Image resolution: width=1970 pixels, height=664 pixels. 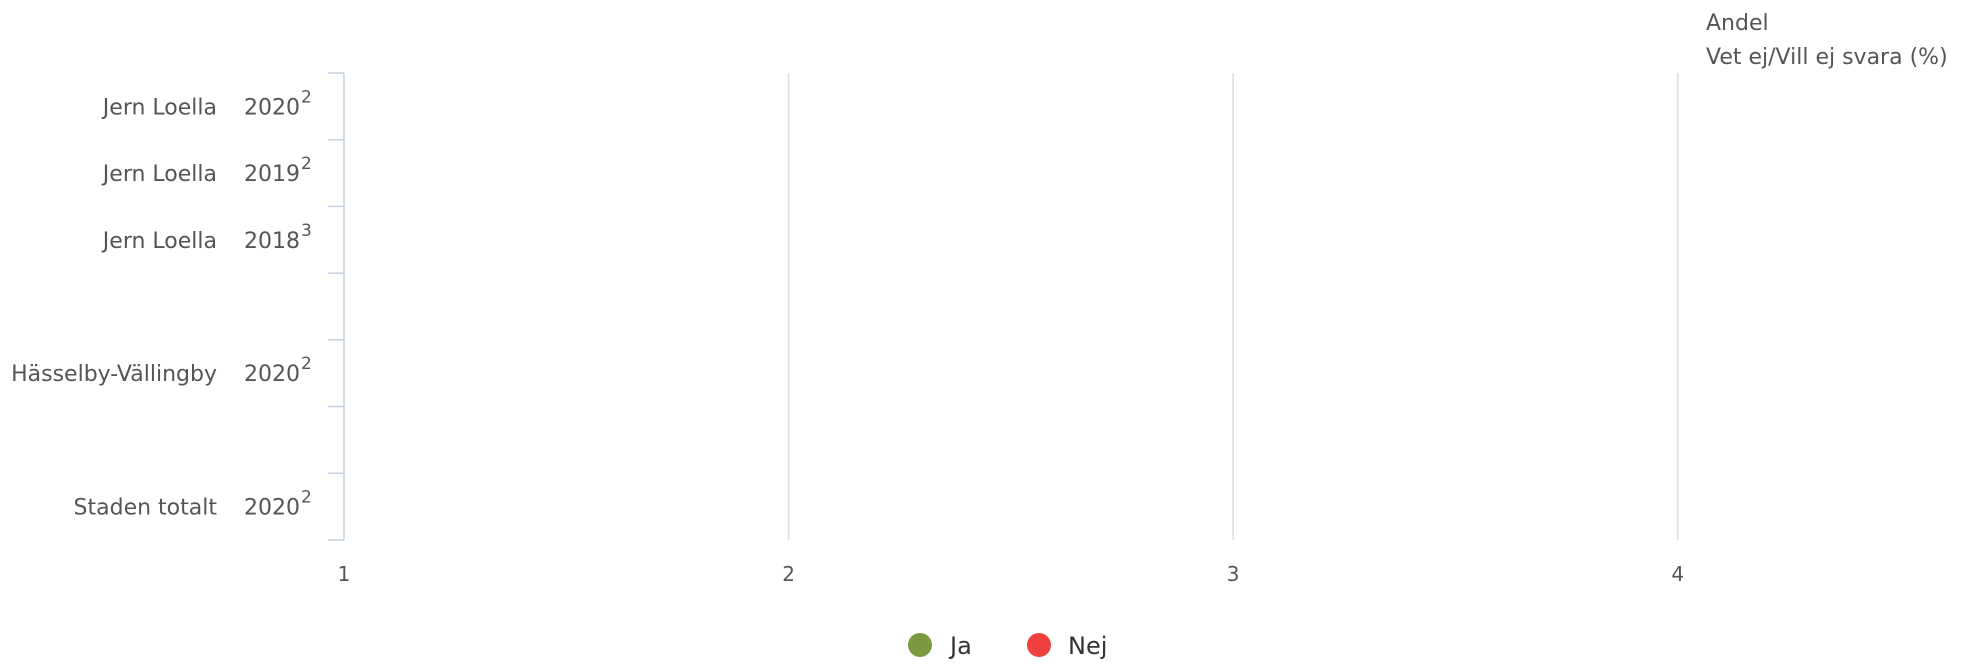 I want to click on x-tick-label: 4, so click(x=1677, y=574).